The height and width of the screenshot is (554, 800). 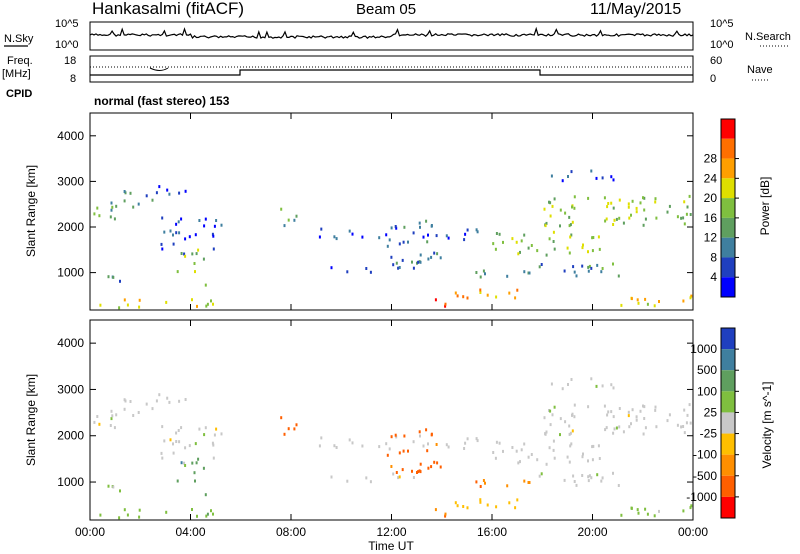 I want to click on colorbar-tick-label: 500, so click(x=707, y=370).